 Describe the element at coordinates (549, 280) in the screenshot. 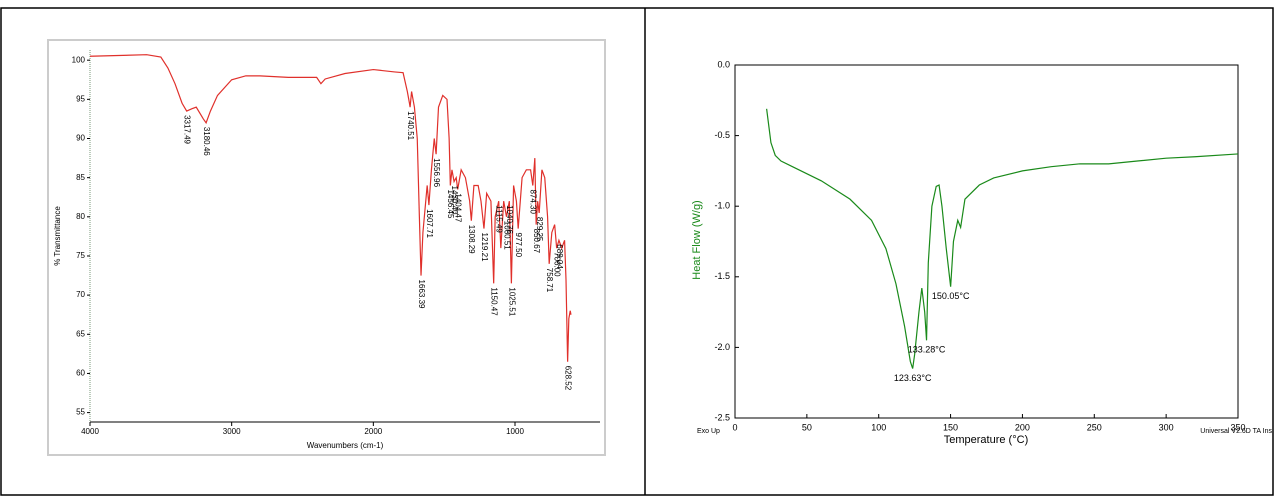

I see `peak-label: 758.71` at that location.